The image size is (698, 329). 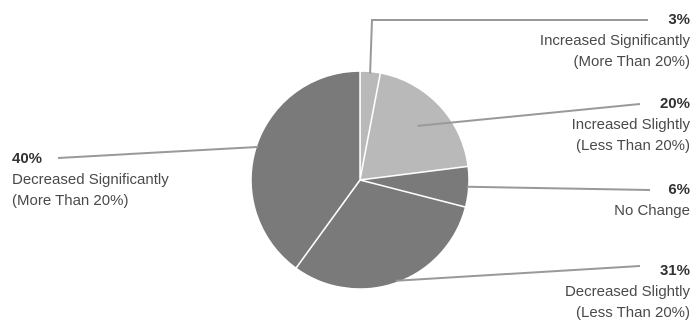 I want to click on slice-name-label-3-line-1: No Change, so click(x=652, y=210).